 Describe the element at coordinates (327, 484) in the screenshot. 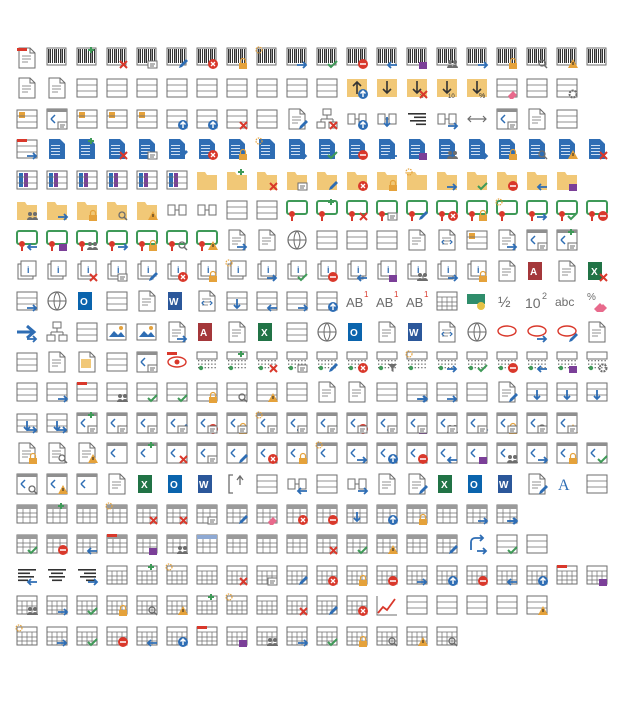

I see `link-grid-icon` at that location.